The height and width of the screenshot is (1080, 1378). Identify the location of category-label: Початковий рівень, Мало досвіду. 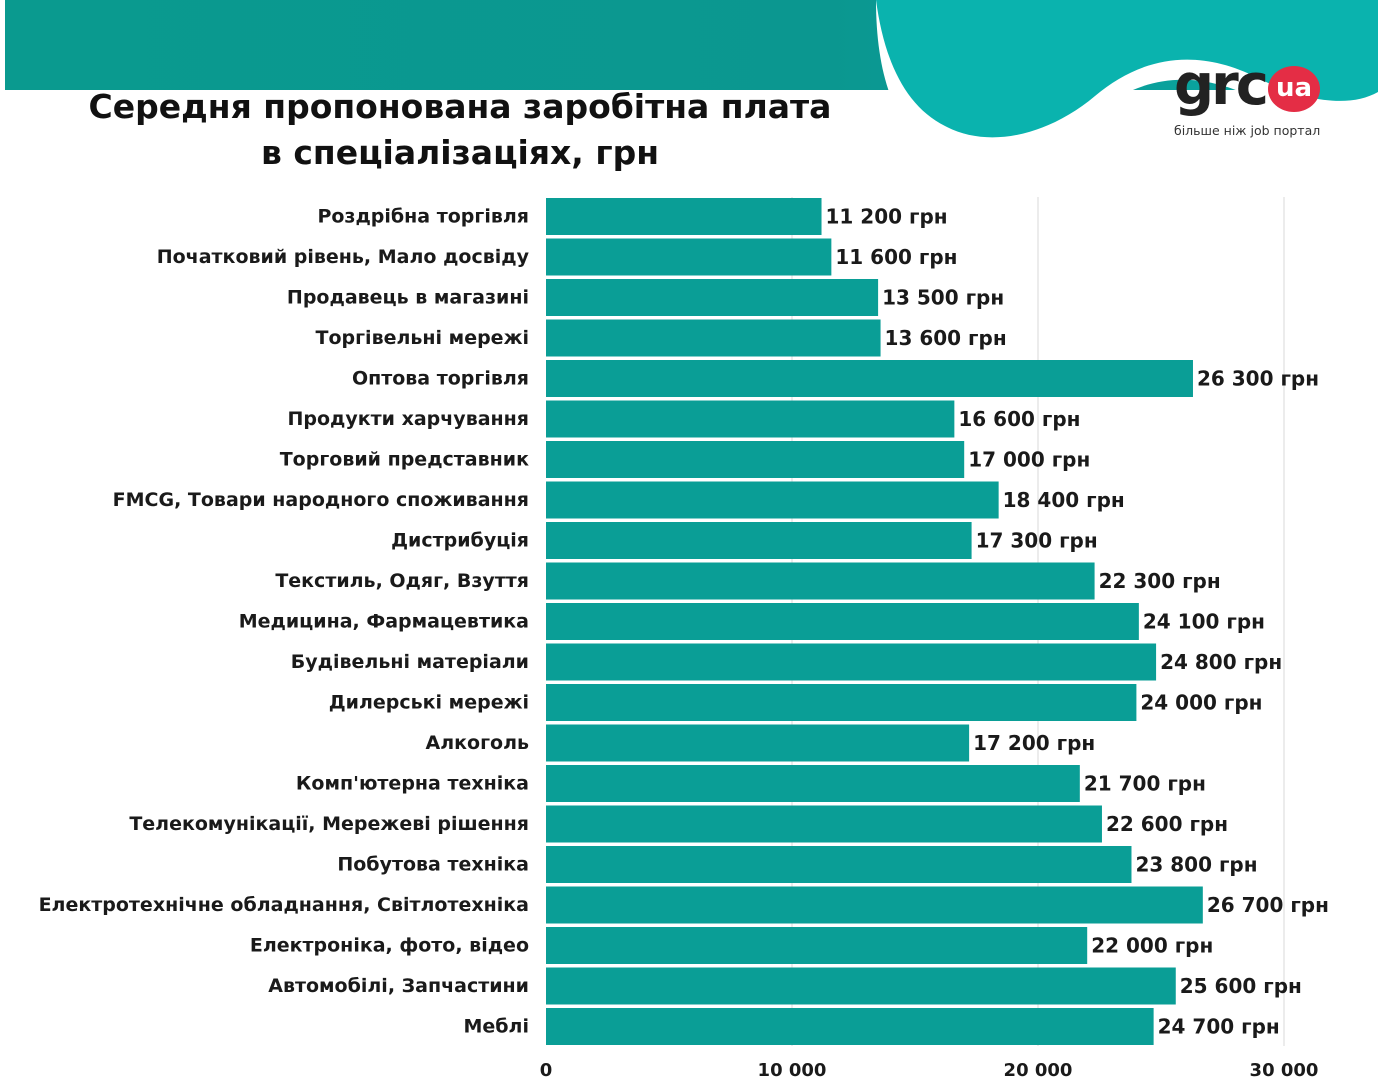
(343, 257).